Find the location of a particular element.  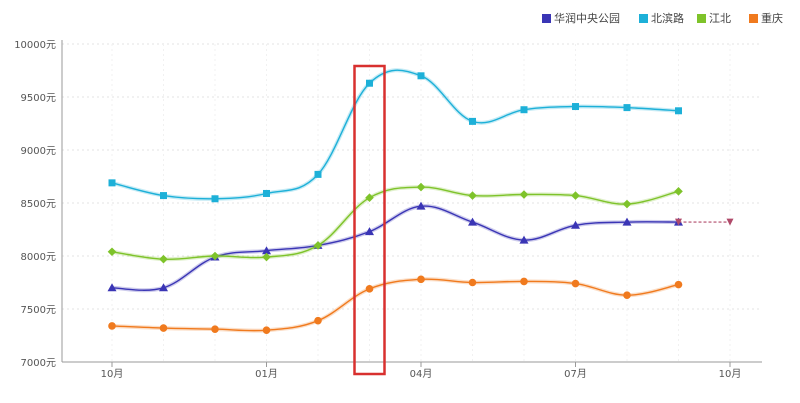

series-line-shadow is located at coordinates (395, 305).